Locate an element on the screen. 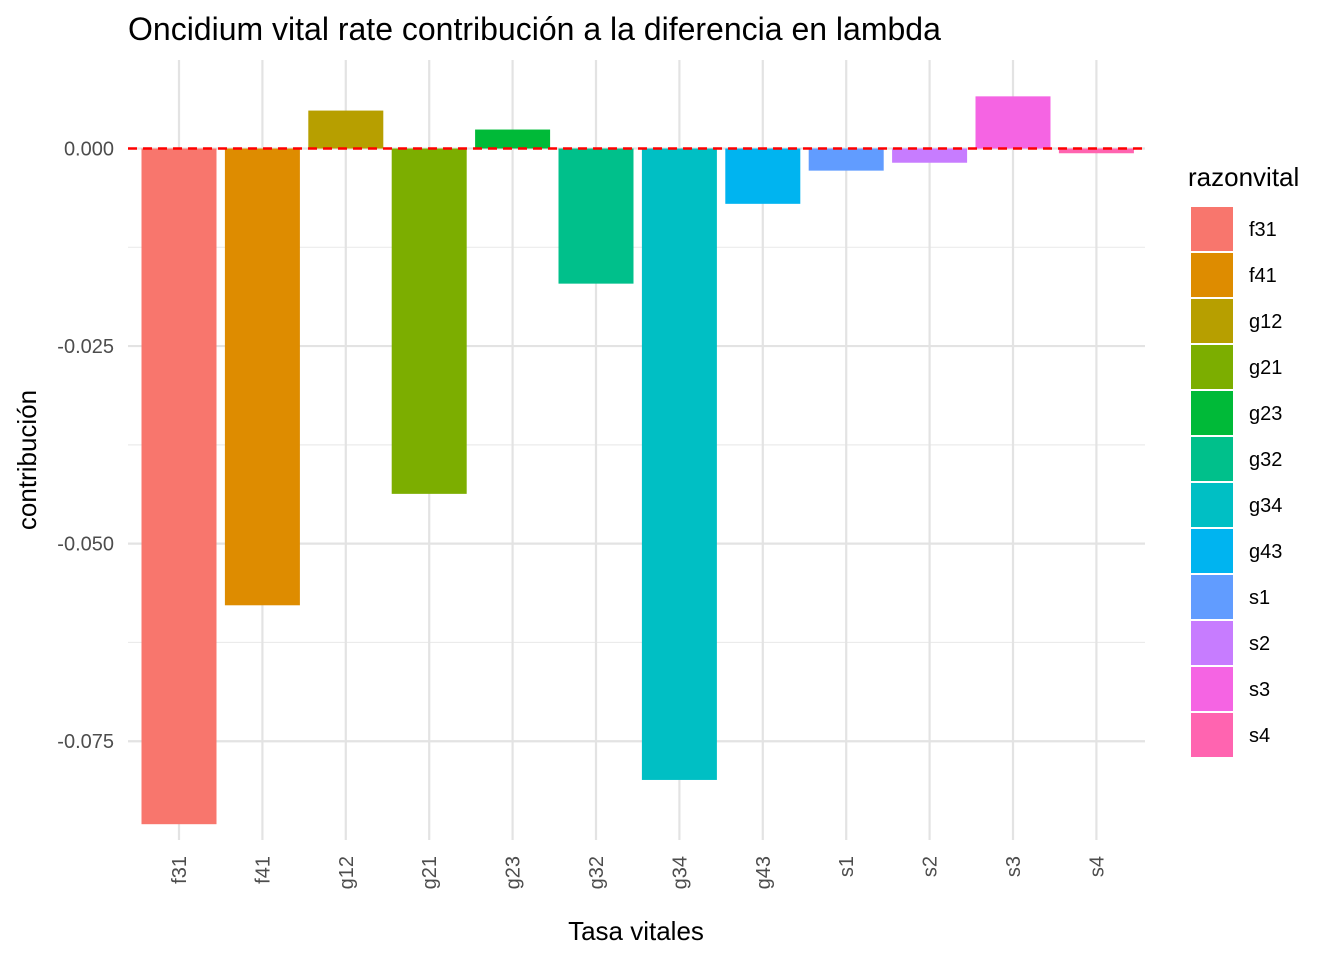 The height and width of the screenshot is (960, 1344). bar-f41 is located at coordinates (262, 377).